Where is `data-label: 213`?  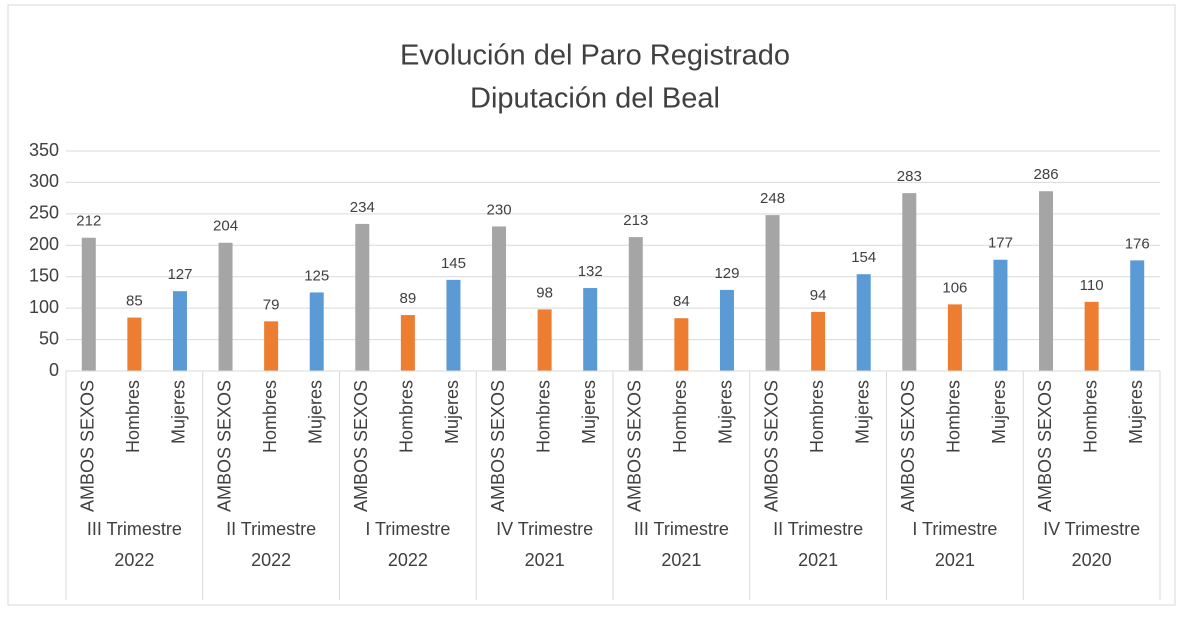
data-label: 213 is located at coordinates (635, 220).